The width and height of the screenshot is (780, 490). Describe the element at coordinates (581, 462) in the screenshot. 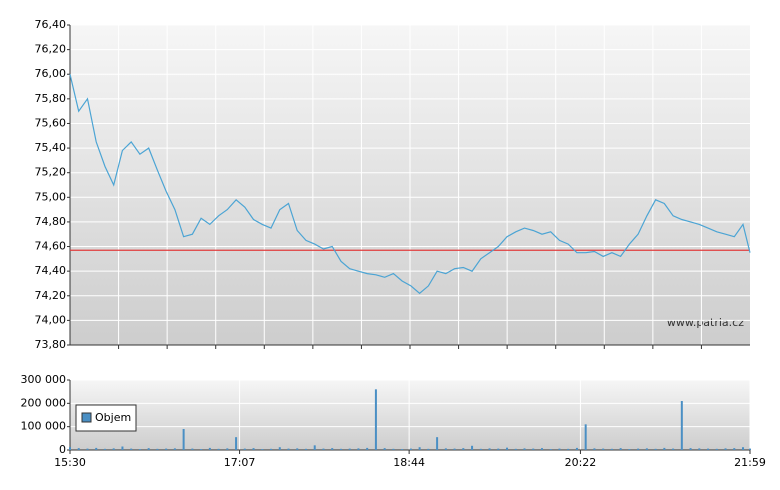

I see `x-tick-label: 20:22` at that location.